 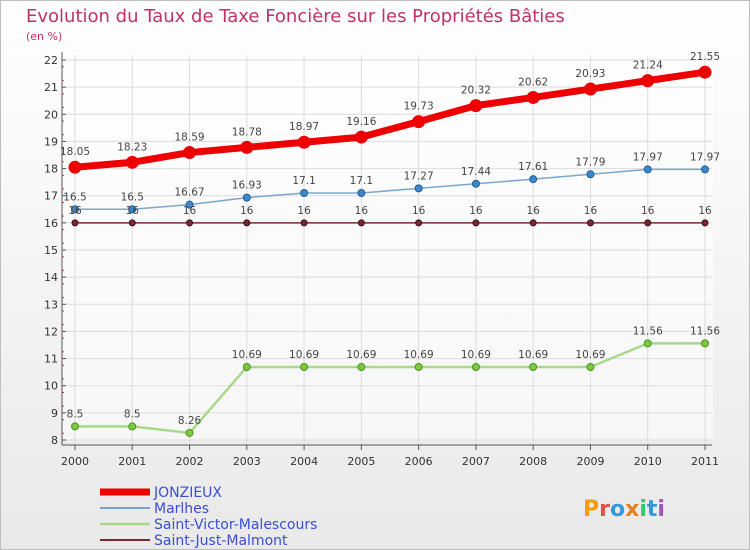 What do you see at coordinates (419, 461) in the screenshot?
I see `x-tick-label: 2006` at bounding box center [419, 461].